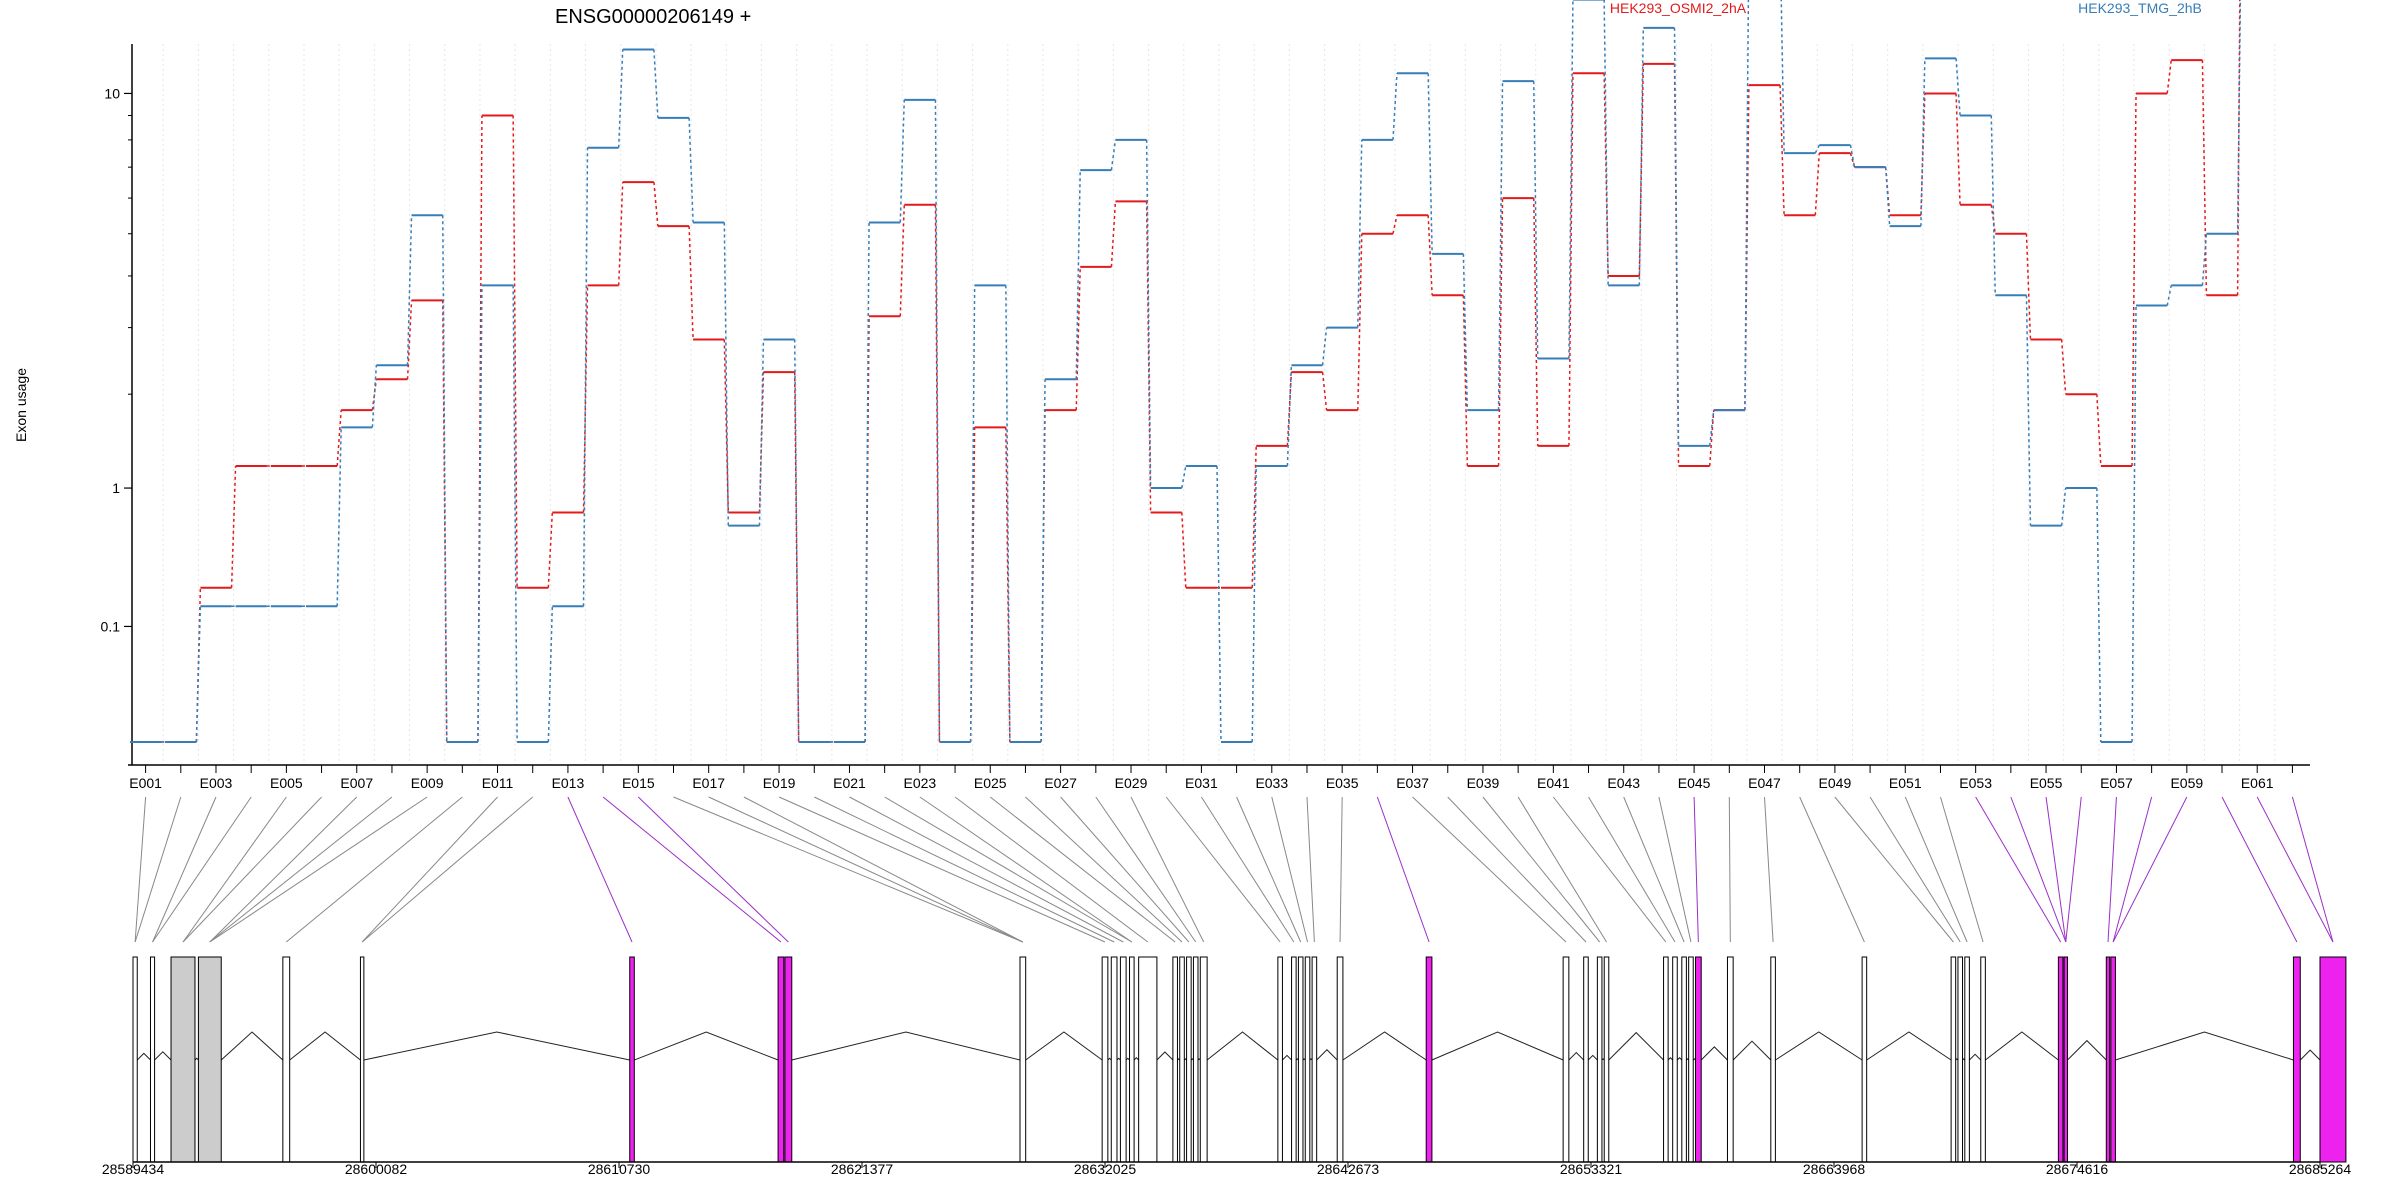 The height and width of the screenshot is (1200, 2400). What do you see at coordinates (1553, 783) in the screenshot?
I see `x-tick-label: E041` at bounding box center [1553, 783].